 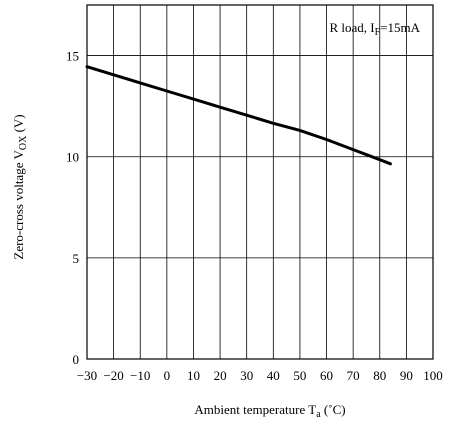 I want to click on x-tick-label: 80, so click(x=379, y=375).